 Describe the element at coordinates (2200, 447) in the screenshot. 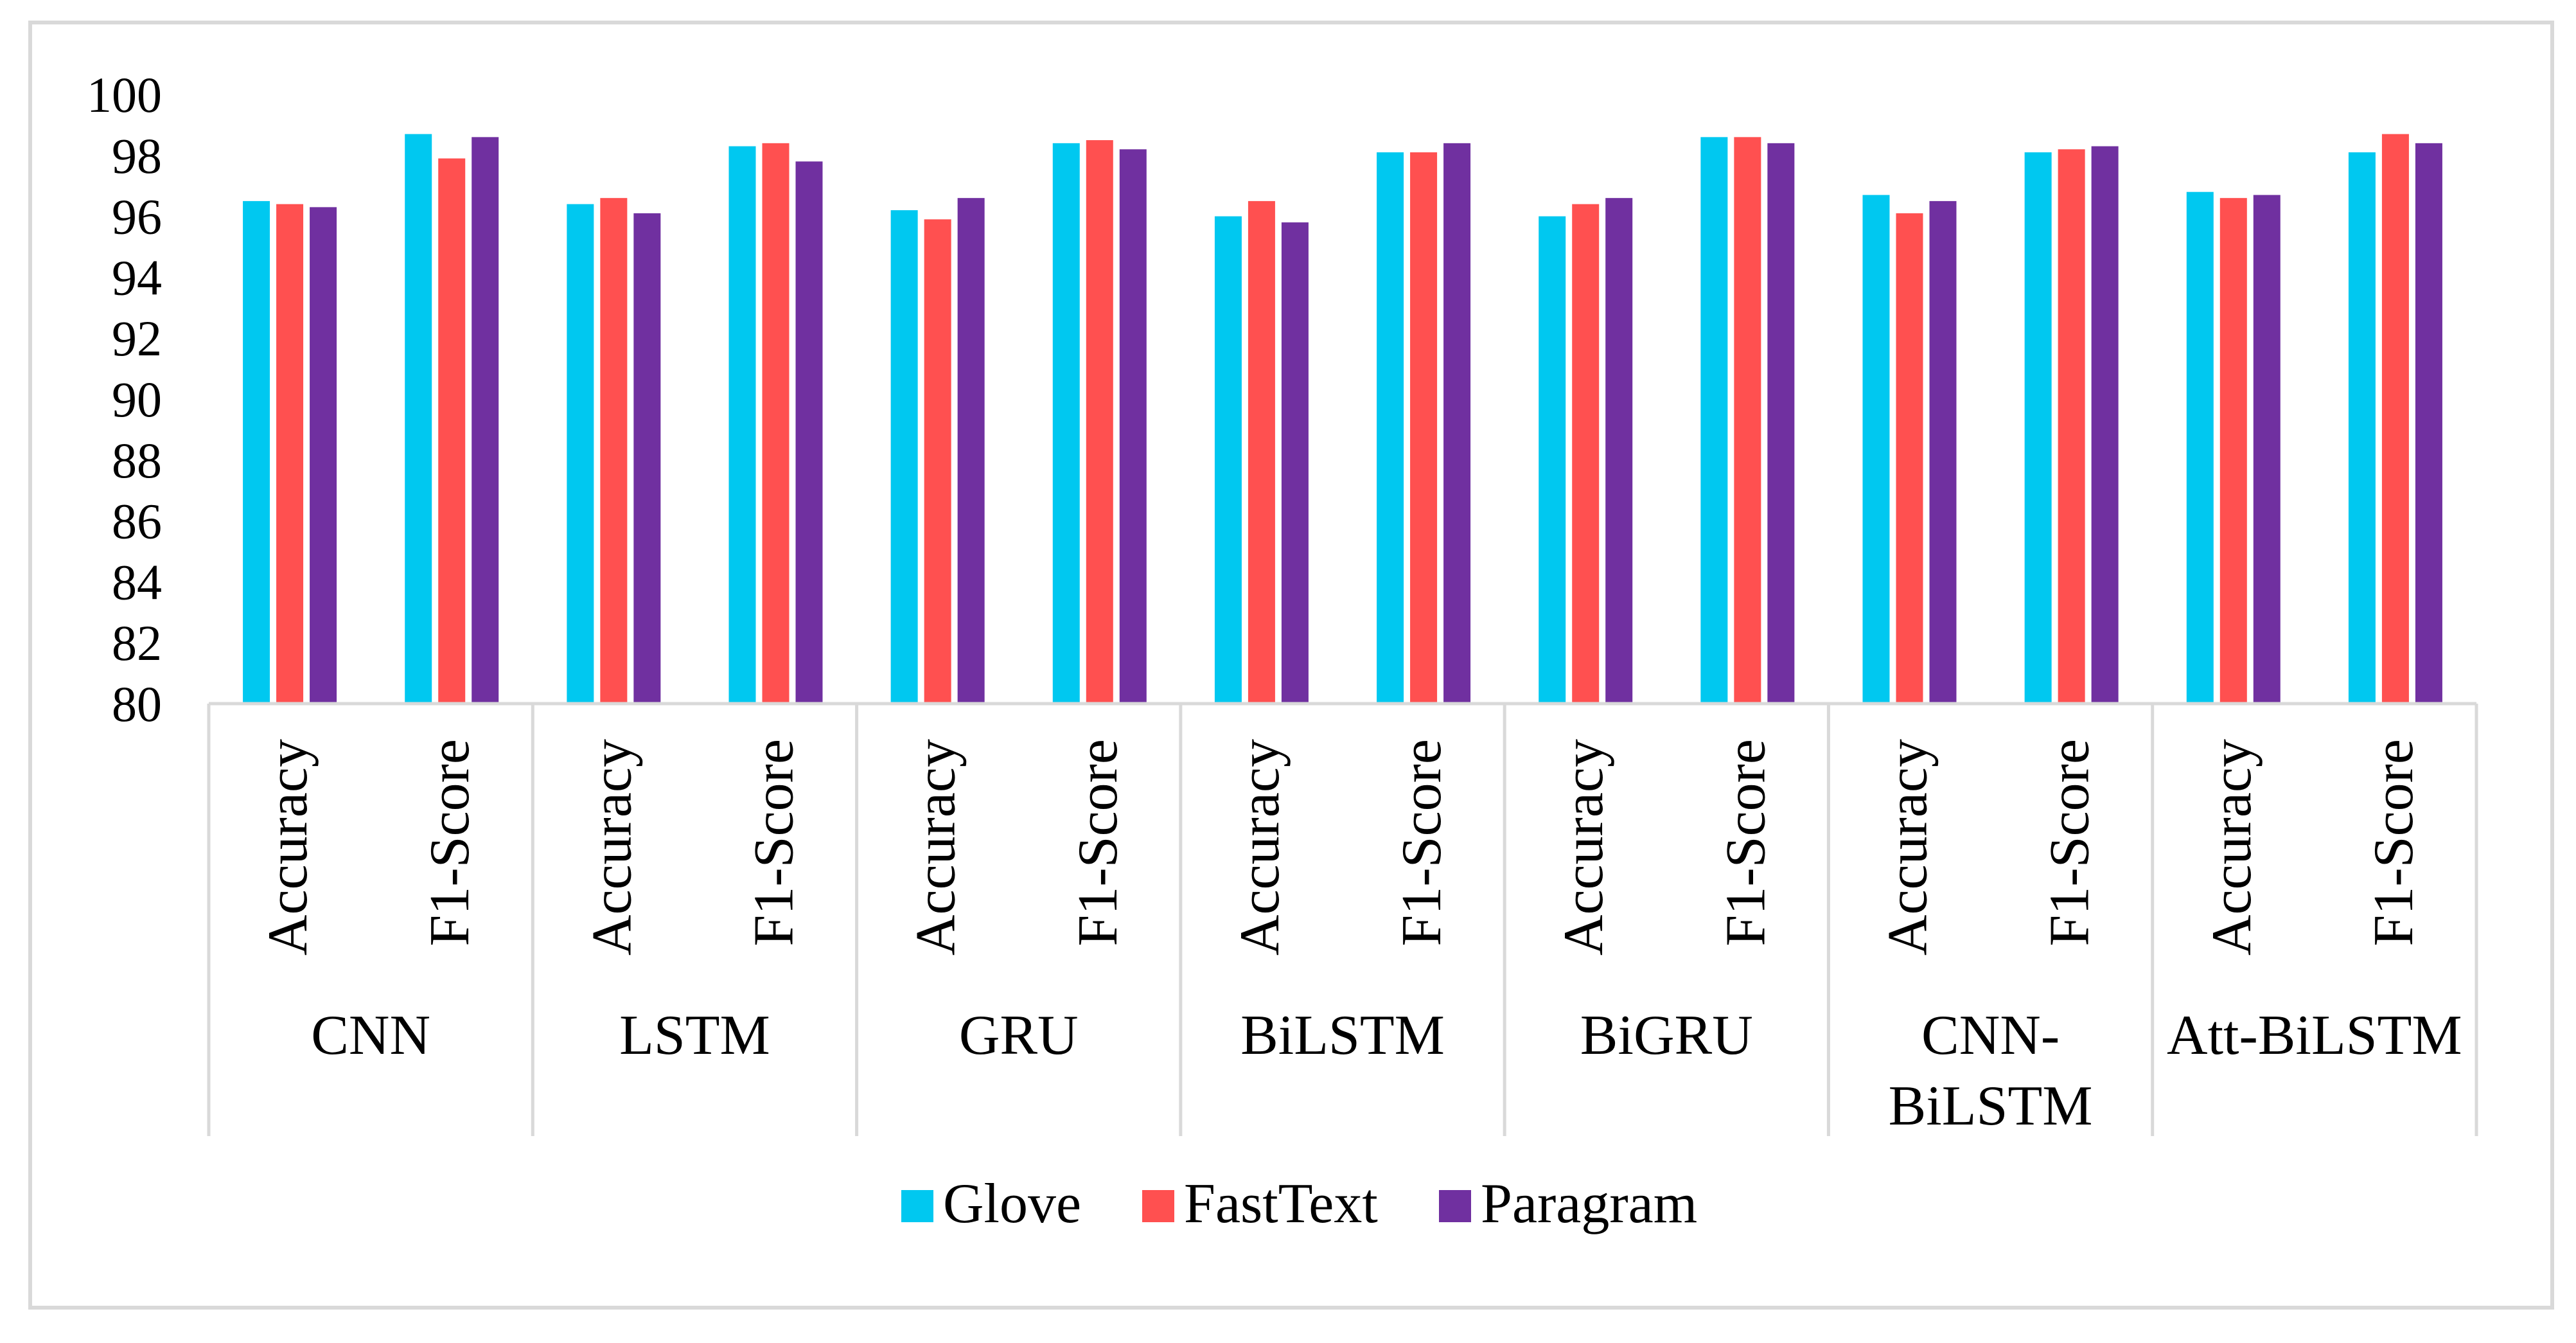

I see `bar-glove-att-bilstm-accuracy` at that location.